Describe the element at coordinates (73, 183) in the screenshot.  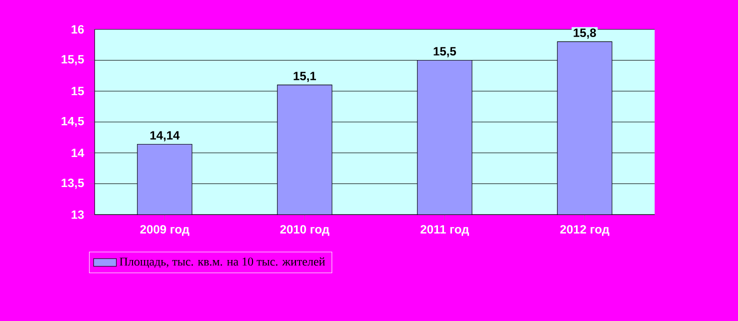
I see `y-tick-label: 13,5` at that location.